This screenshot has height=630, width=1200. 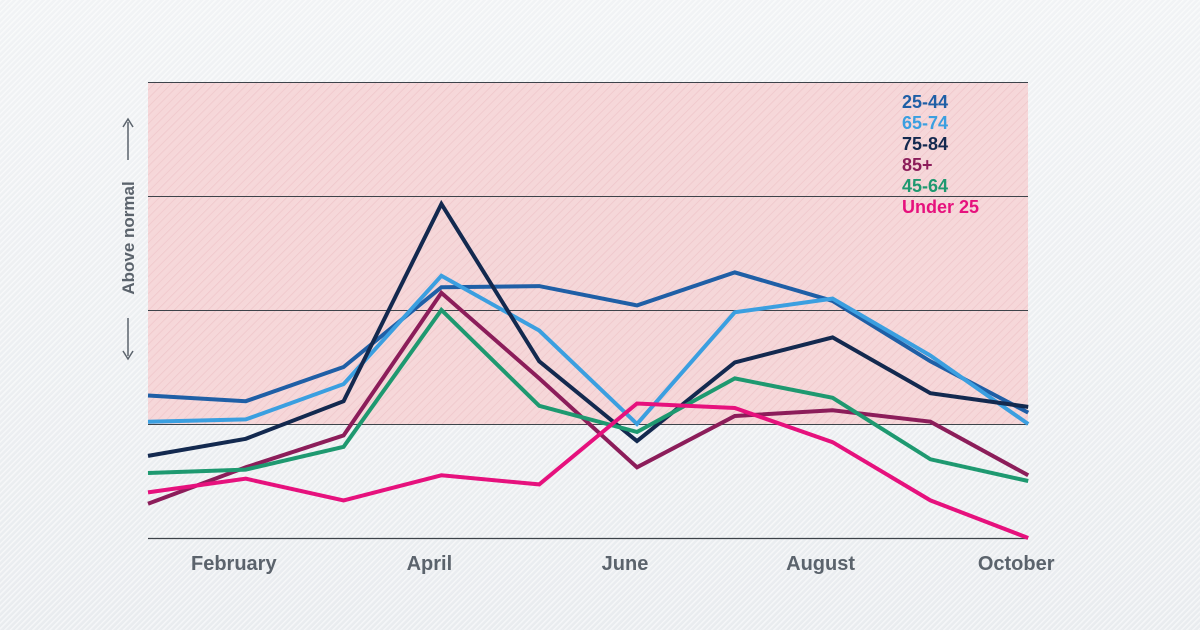 I want to click on y-axis: Above normal, so click(x=128, y=239).